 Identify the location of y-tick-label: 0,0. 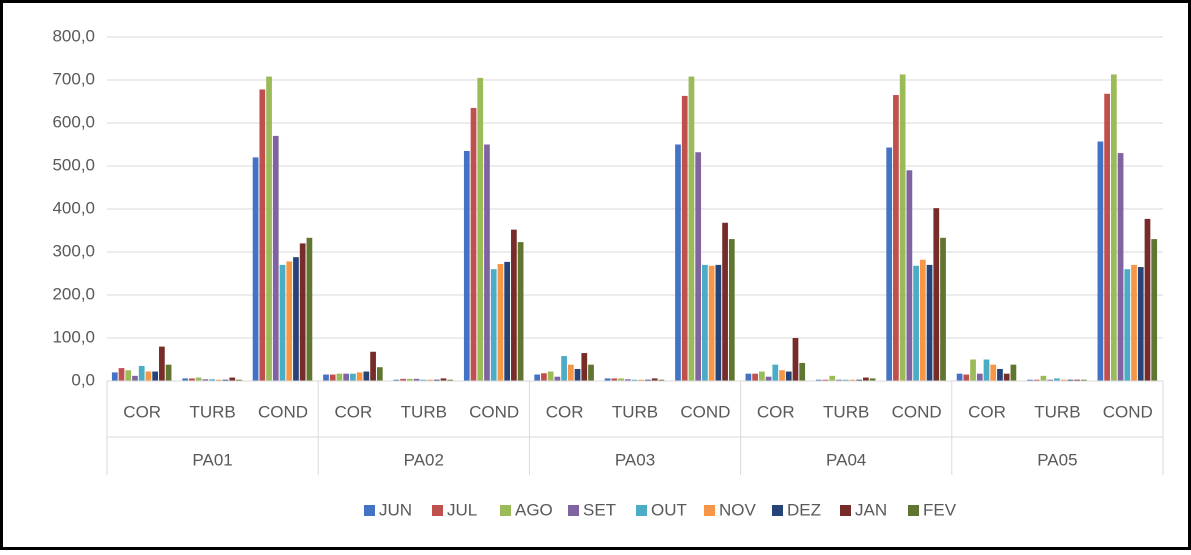
(83, 379).